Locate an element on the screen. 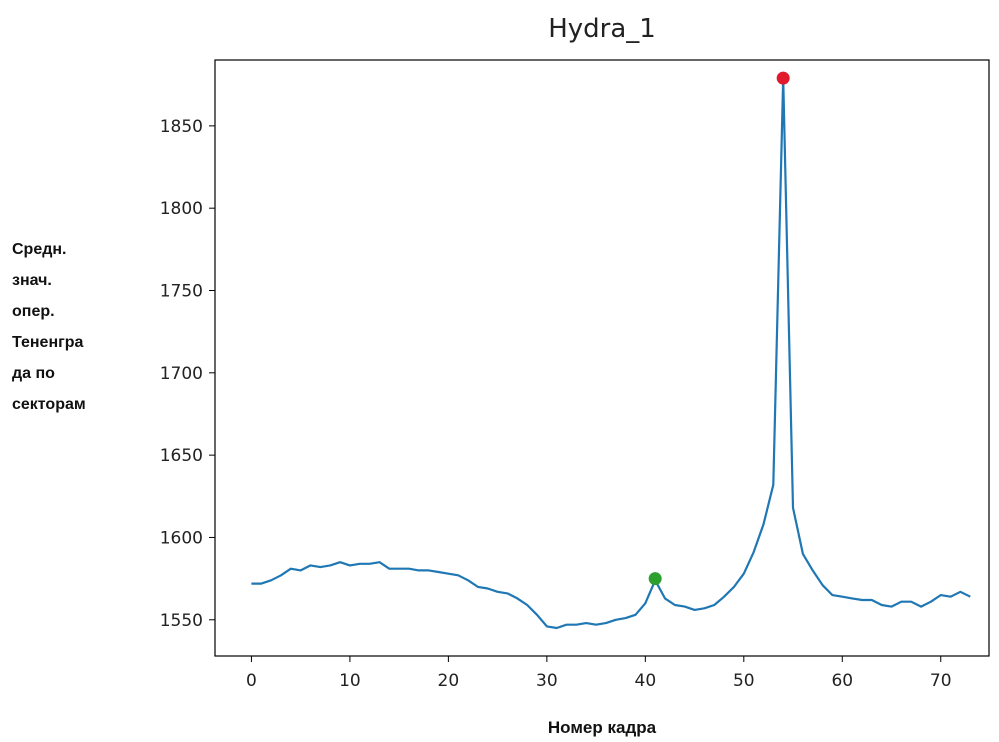 Image resolution: width=999 pixels, height=742 pixels. x-tick-label: 10 is located at coordinates (350, 681).